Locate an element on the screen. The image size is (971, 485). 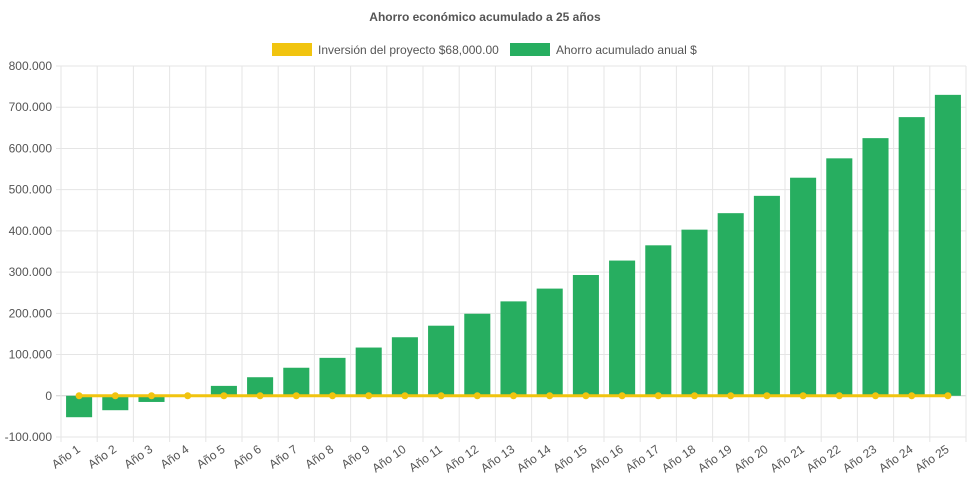
x-tick-label: Año 13 is located at coordinates (497, 458).